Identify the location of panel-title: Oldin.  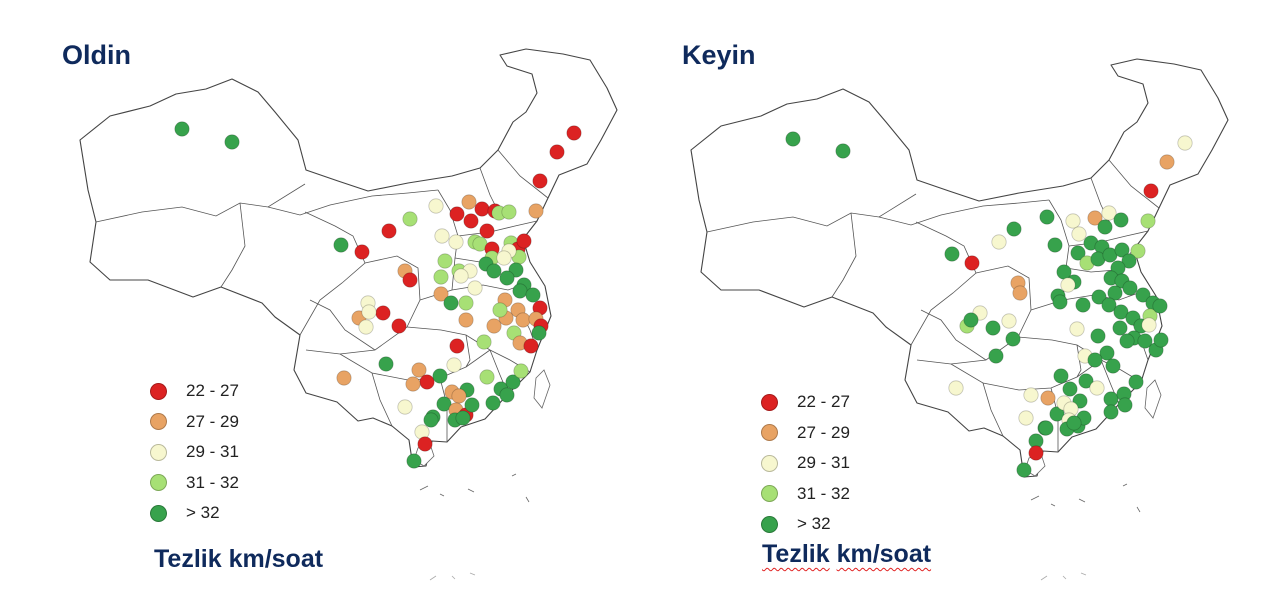
(96, 55).